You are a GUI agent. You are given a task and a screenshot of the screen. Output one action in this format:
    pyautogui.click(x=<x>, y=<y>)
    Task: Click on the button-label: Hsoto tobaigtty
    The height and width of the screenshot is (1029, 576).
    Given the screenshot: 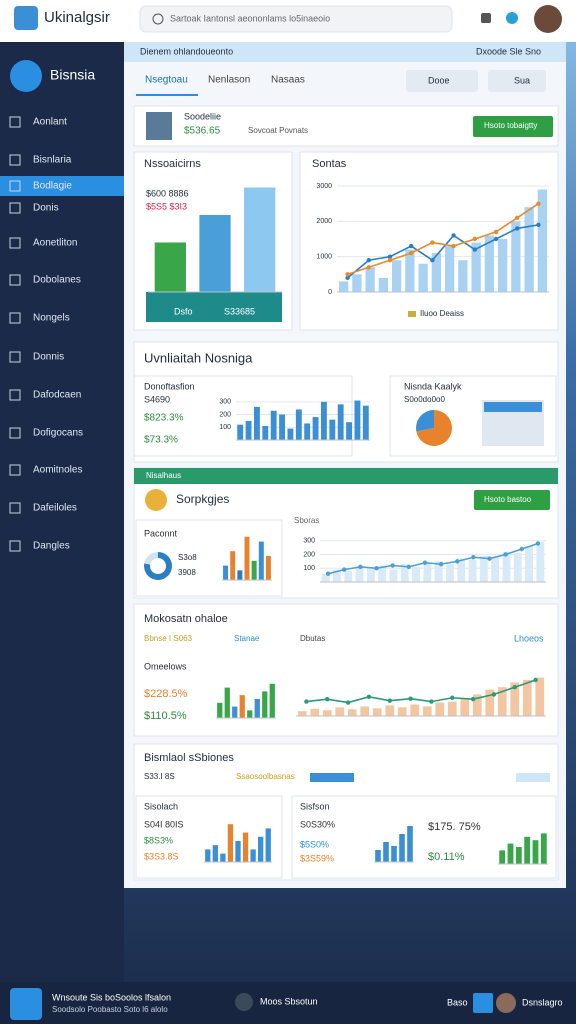 What is the action you would take?
    pyautogui.click(x=510, y=125)
    